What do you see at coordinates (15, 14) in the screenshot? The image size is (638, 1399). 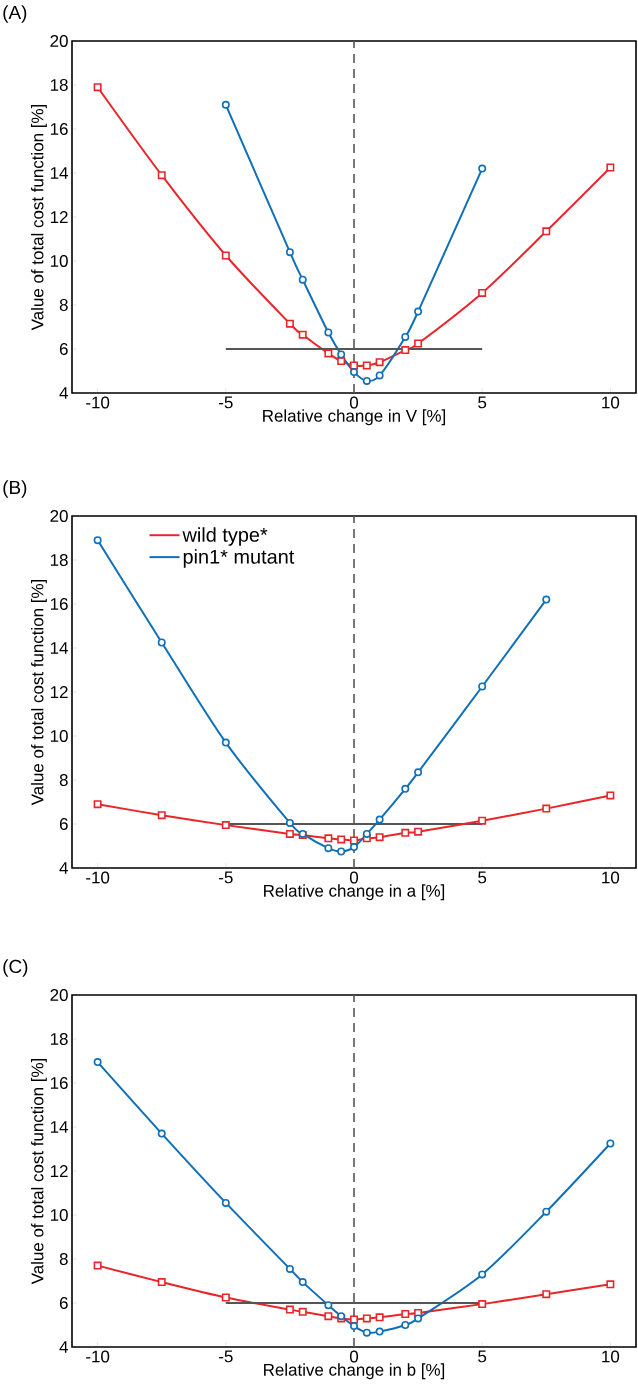 I see `text: (A)` at bounding box center [15, 14].